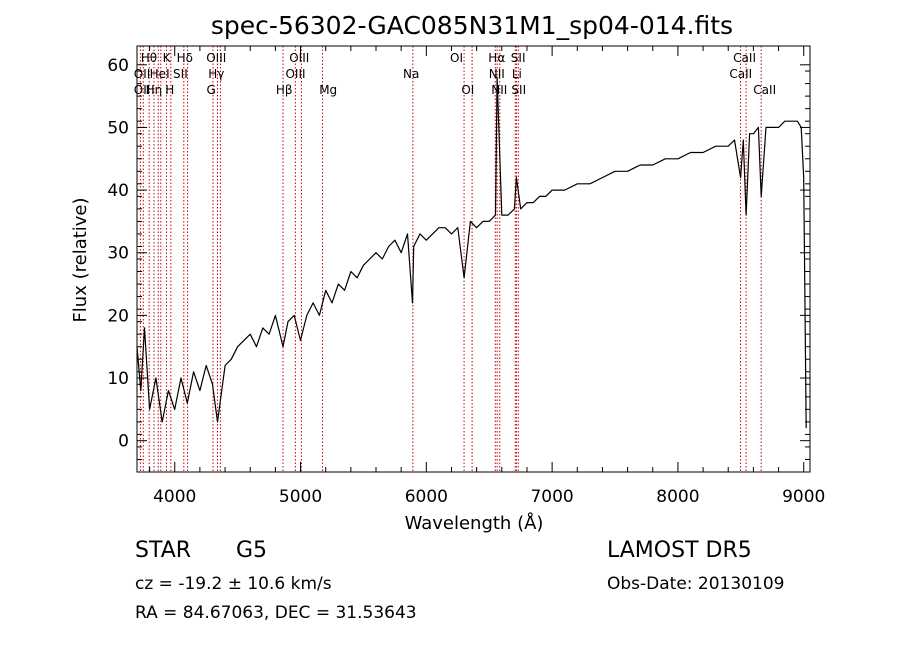  I want to click on x-axis-label: Wavelength (Å), so click(474, 523).